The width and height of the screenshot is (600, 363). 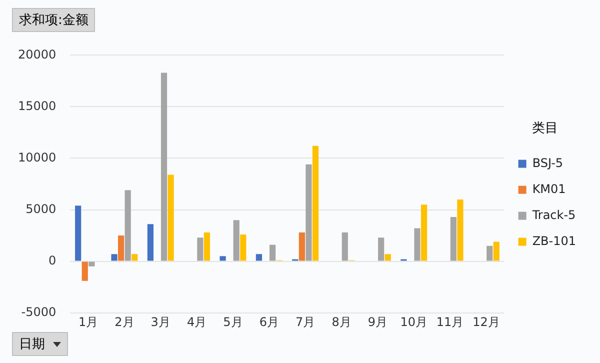 I want to click on x-tick-label: 9月, so click(x=378, y=322).